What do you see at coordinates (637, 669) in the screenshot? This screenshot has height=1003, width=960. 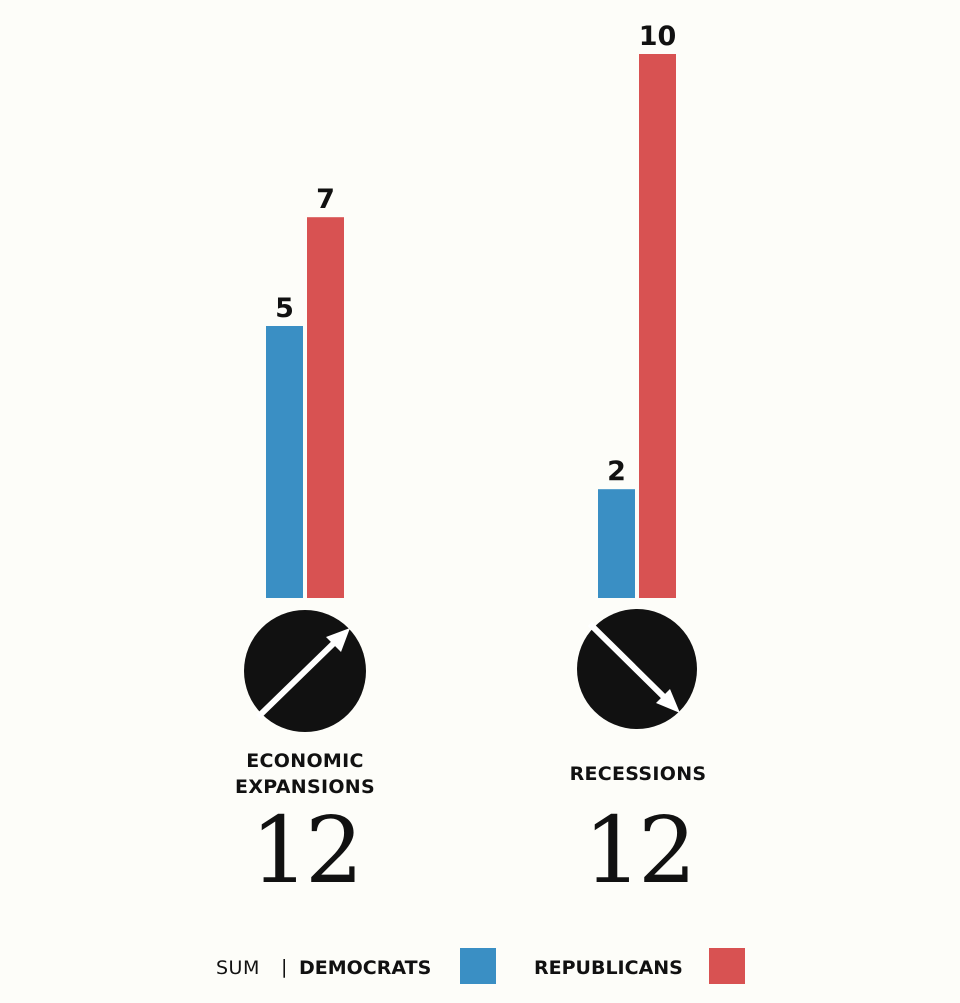 I see `arrow-down-right-circle-icon` at bounding box center [637, 669].